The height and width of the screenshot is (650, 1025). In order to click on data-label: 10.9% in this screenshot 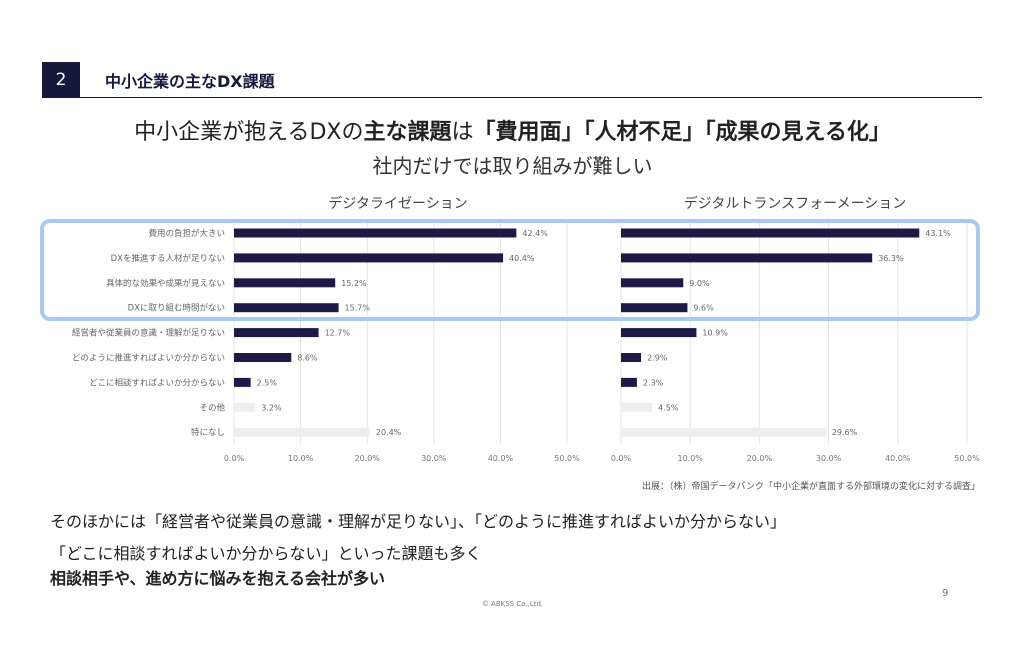, I will do `click(715, 333)`.